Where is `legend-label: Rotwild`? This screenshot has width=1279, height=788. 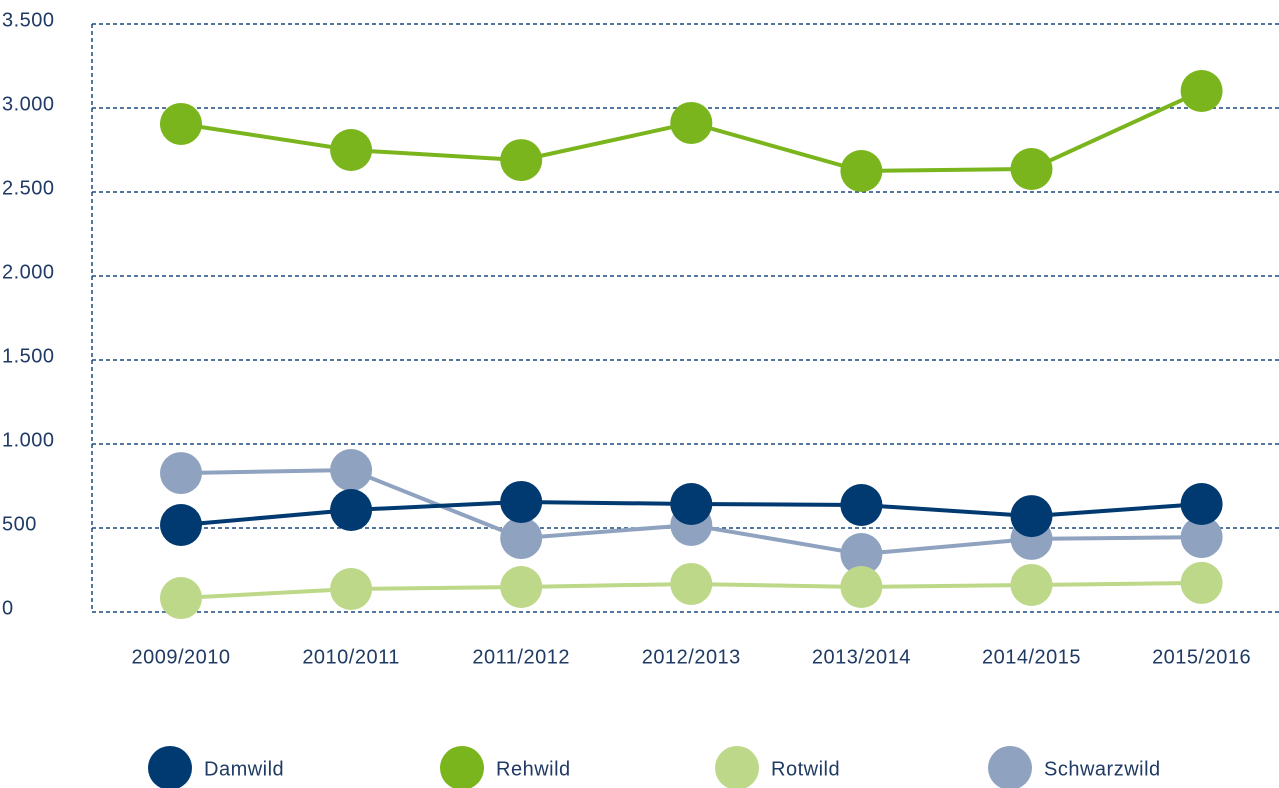
legend-label: Rotwild is located at coordinates (805, 769).